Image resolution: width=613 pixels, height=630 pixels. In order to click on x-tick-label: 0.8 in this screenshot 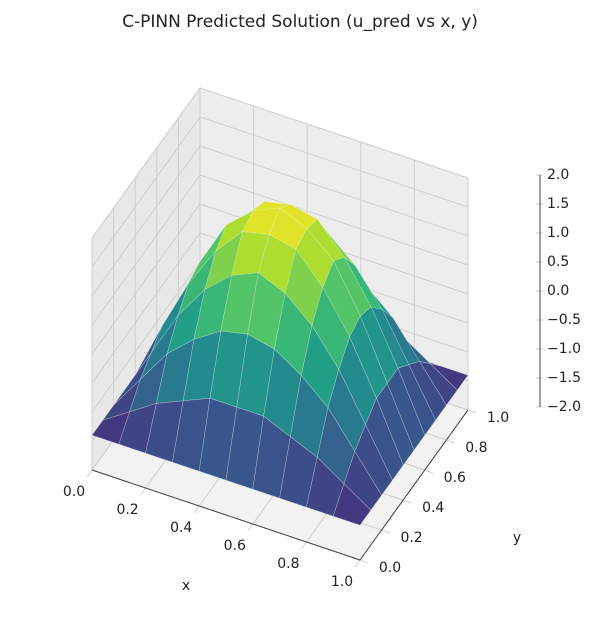, I will do `click(288, 564)`.